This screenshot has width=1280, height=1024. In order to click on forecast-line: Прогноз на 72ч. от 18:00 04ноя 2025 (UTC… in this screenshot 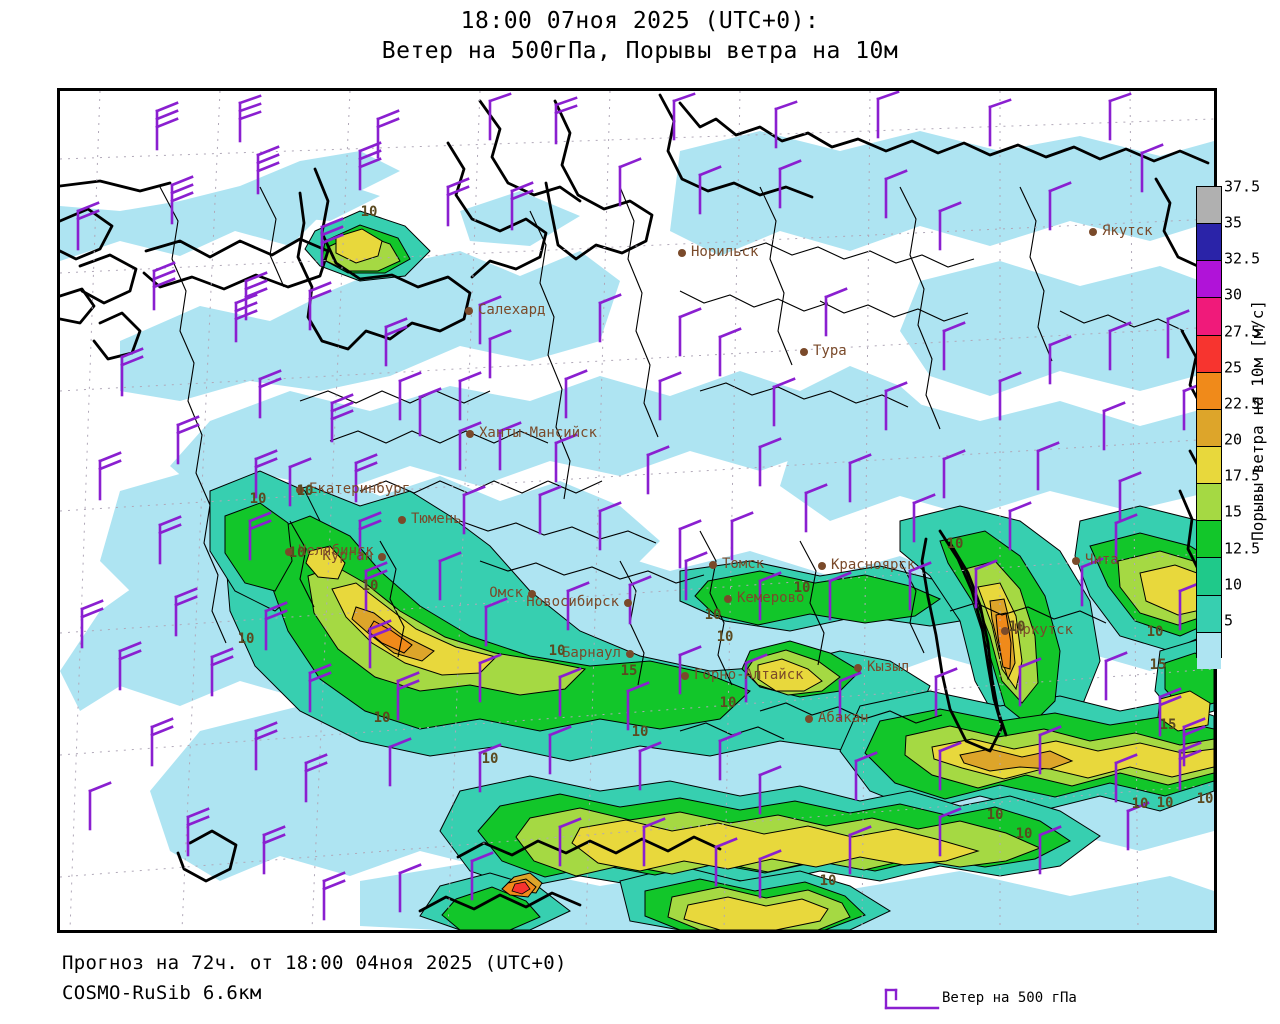, I will do `click(314, 963)`.